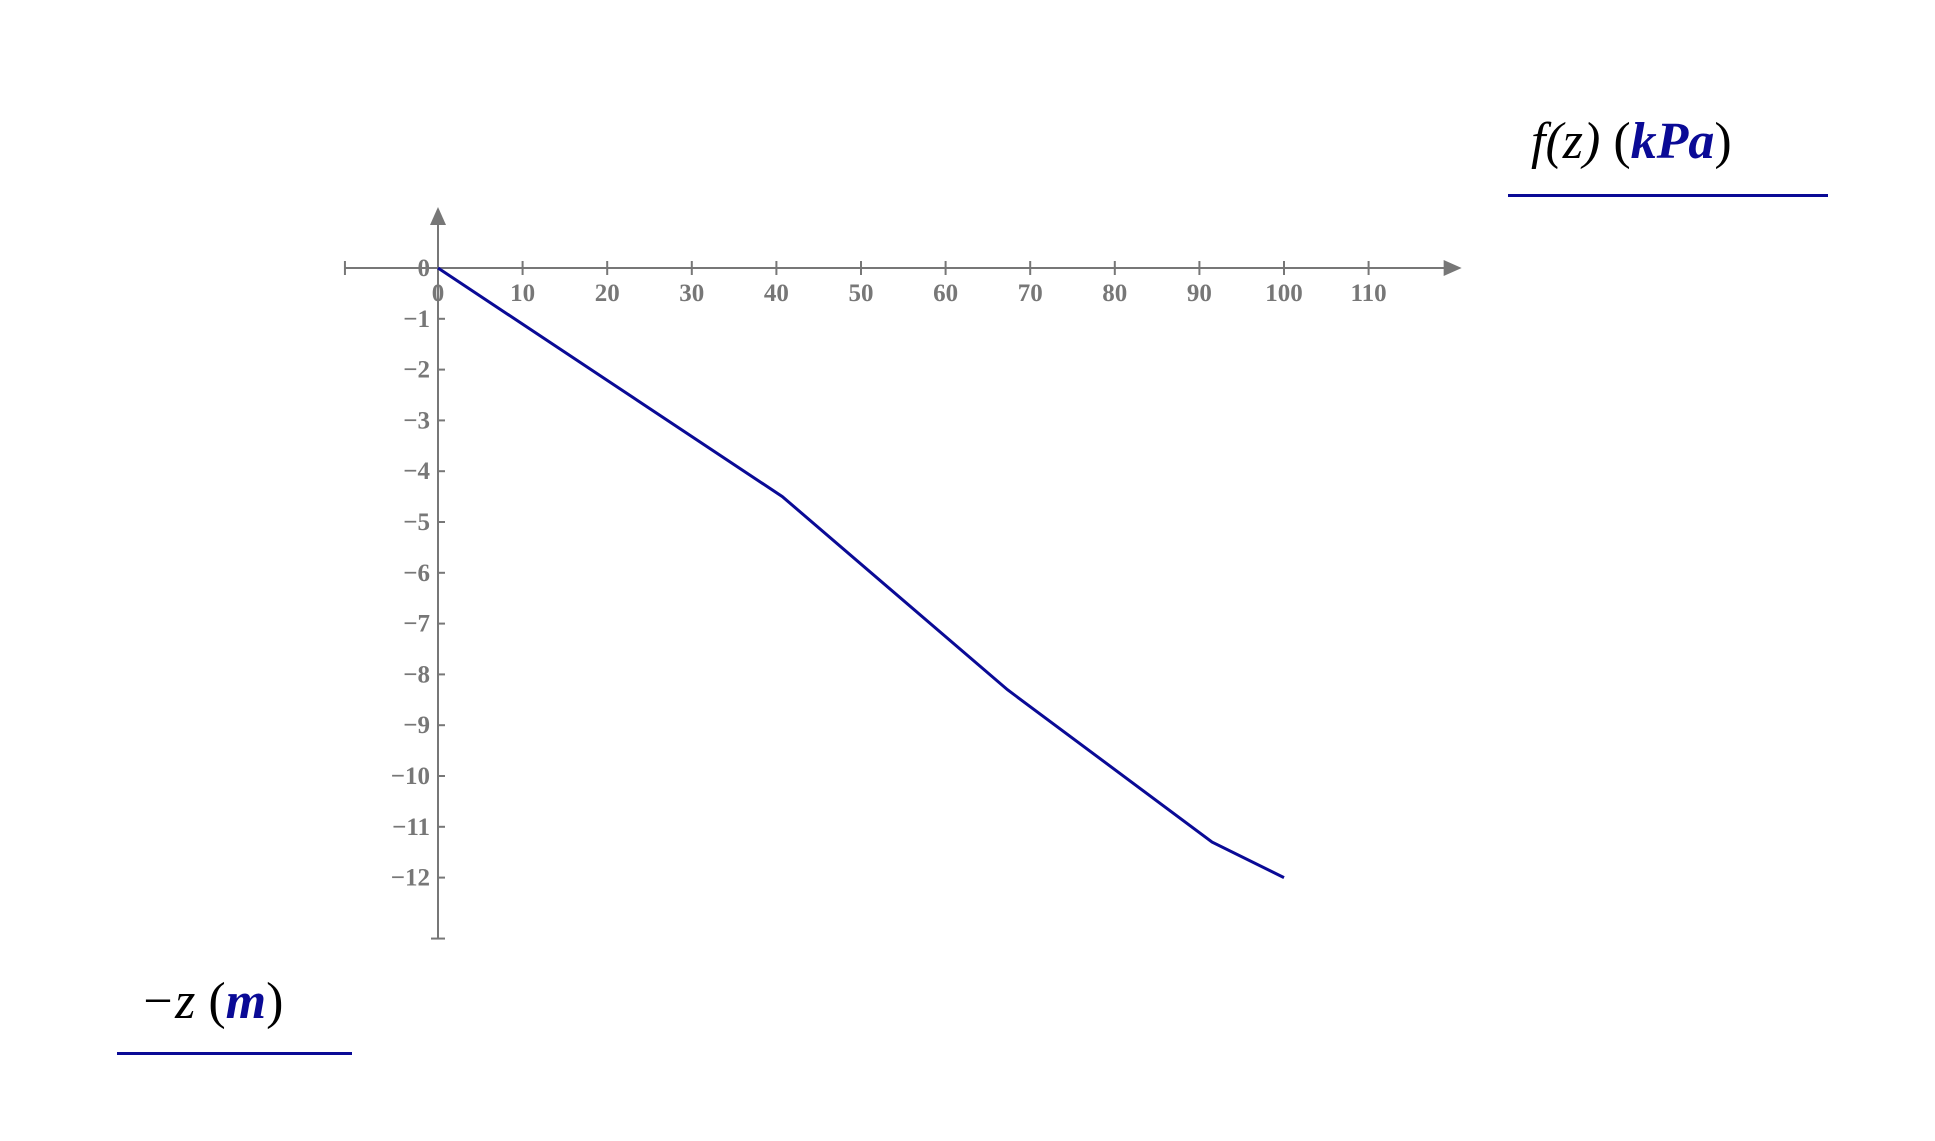 Image resolution: width=1935 pixels, height=1141 pixels. What do you see at coordinates (246, 1001) in the screenshot?
I see `y-axis-unit: m` at bounding box center [246, 1001].